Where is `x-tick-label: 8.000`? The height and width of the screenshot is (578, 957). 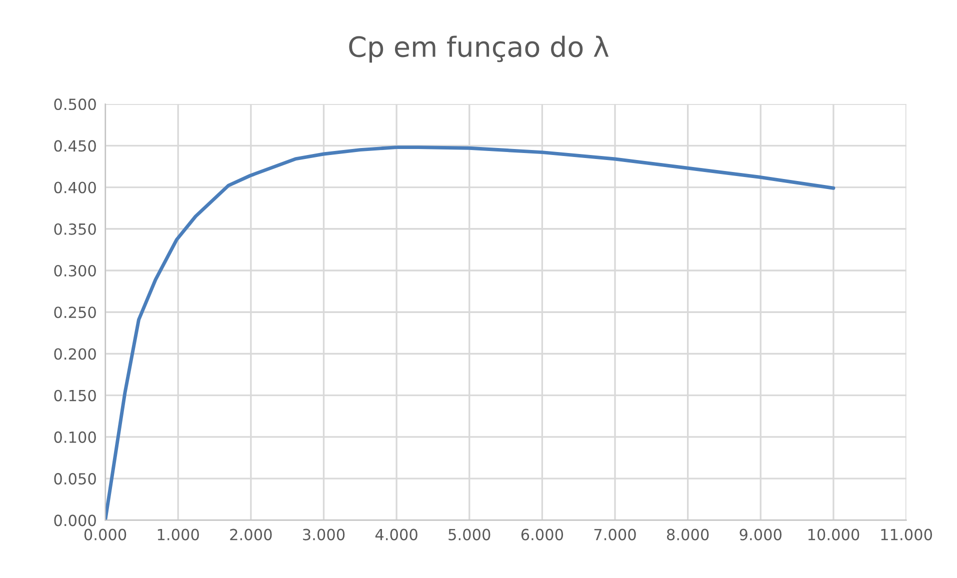 x-tick-label: 8.000 is located at coordinates (687, 534).